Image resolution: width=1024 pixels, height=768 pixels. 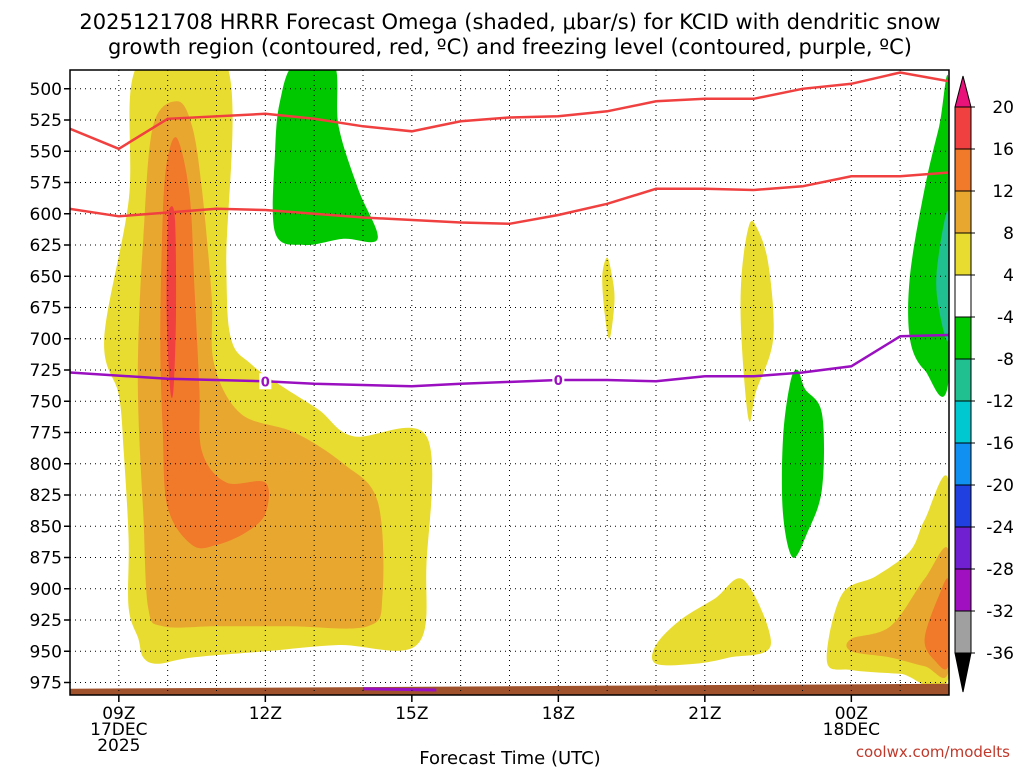 What do you see at coordinates (1003, 108) in the screenshot?
I see `colorbar-label: 20` at bounding box center [1003, 108].